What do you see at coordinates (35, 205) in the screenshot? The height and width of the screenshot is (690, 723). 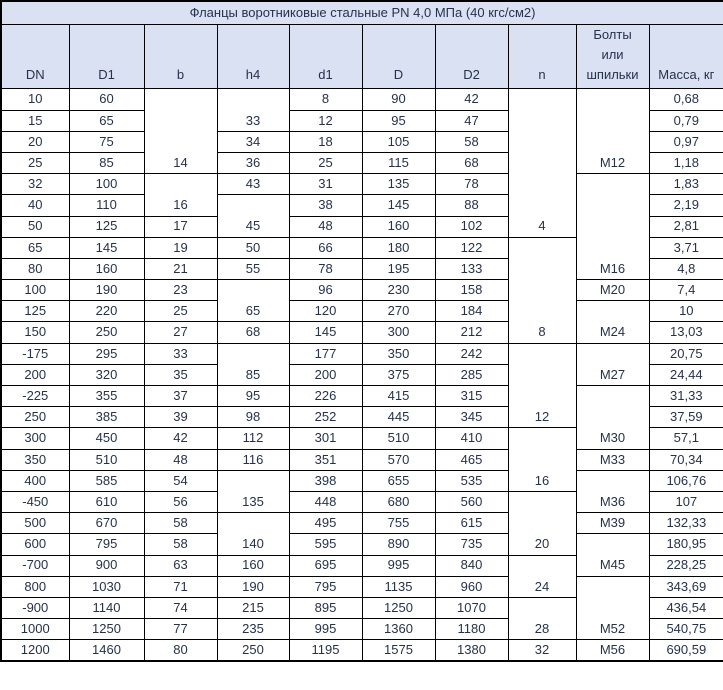 I see `table-cell: 40` at bounding box center [35, 205].